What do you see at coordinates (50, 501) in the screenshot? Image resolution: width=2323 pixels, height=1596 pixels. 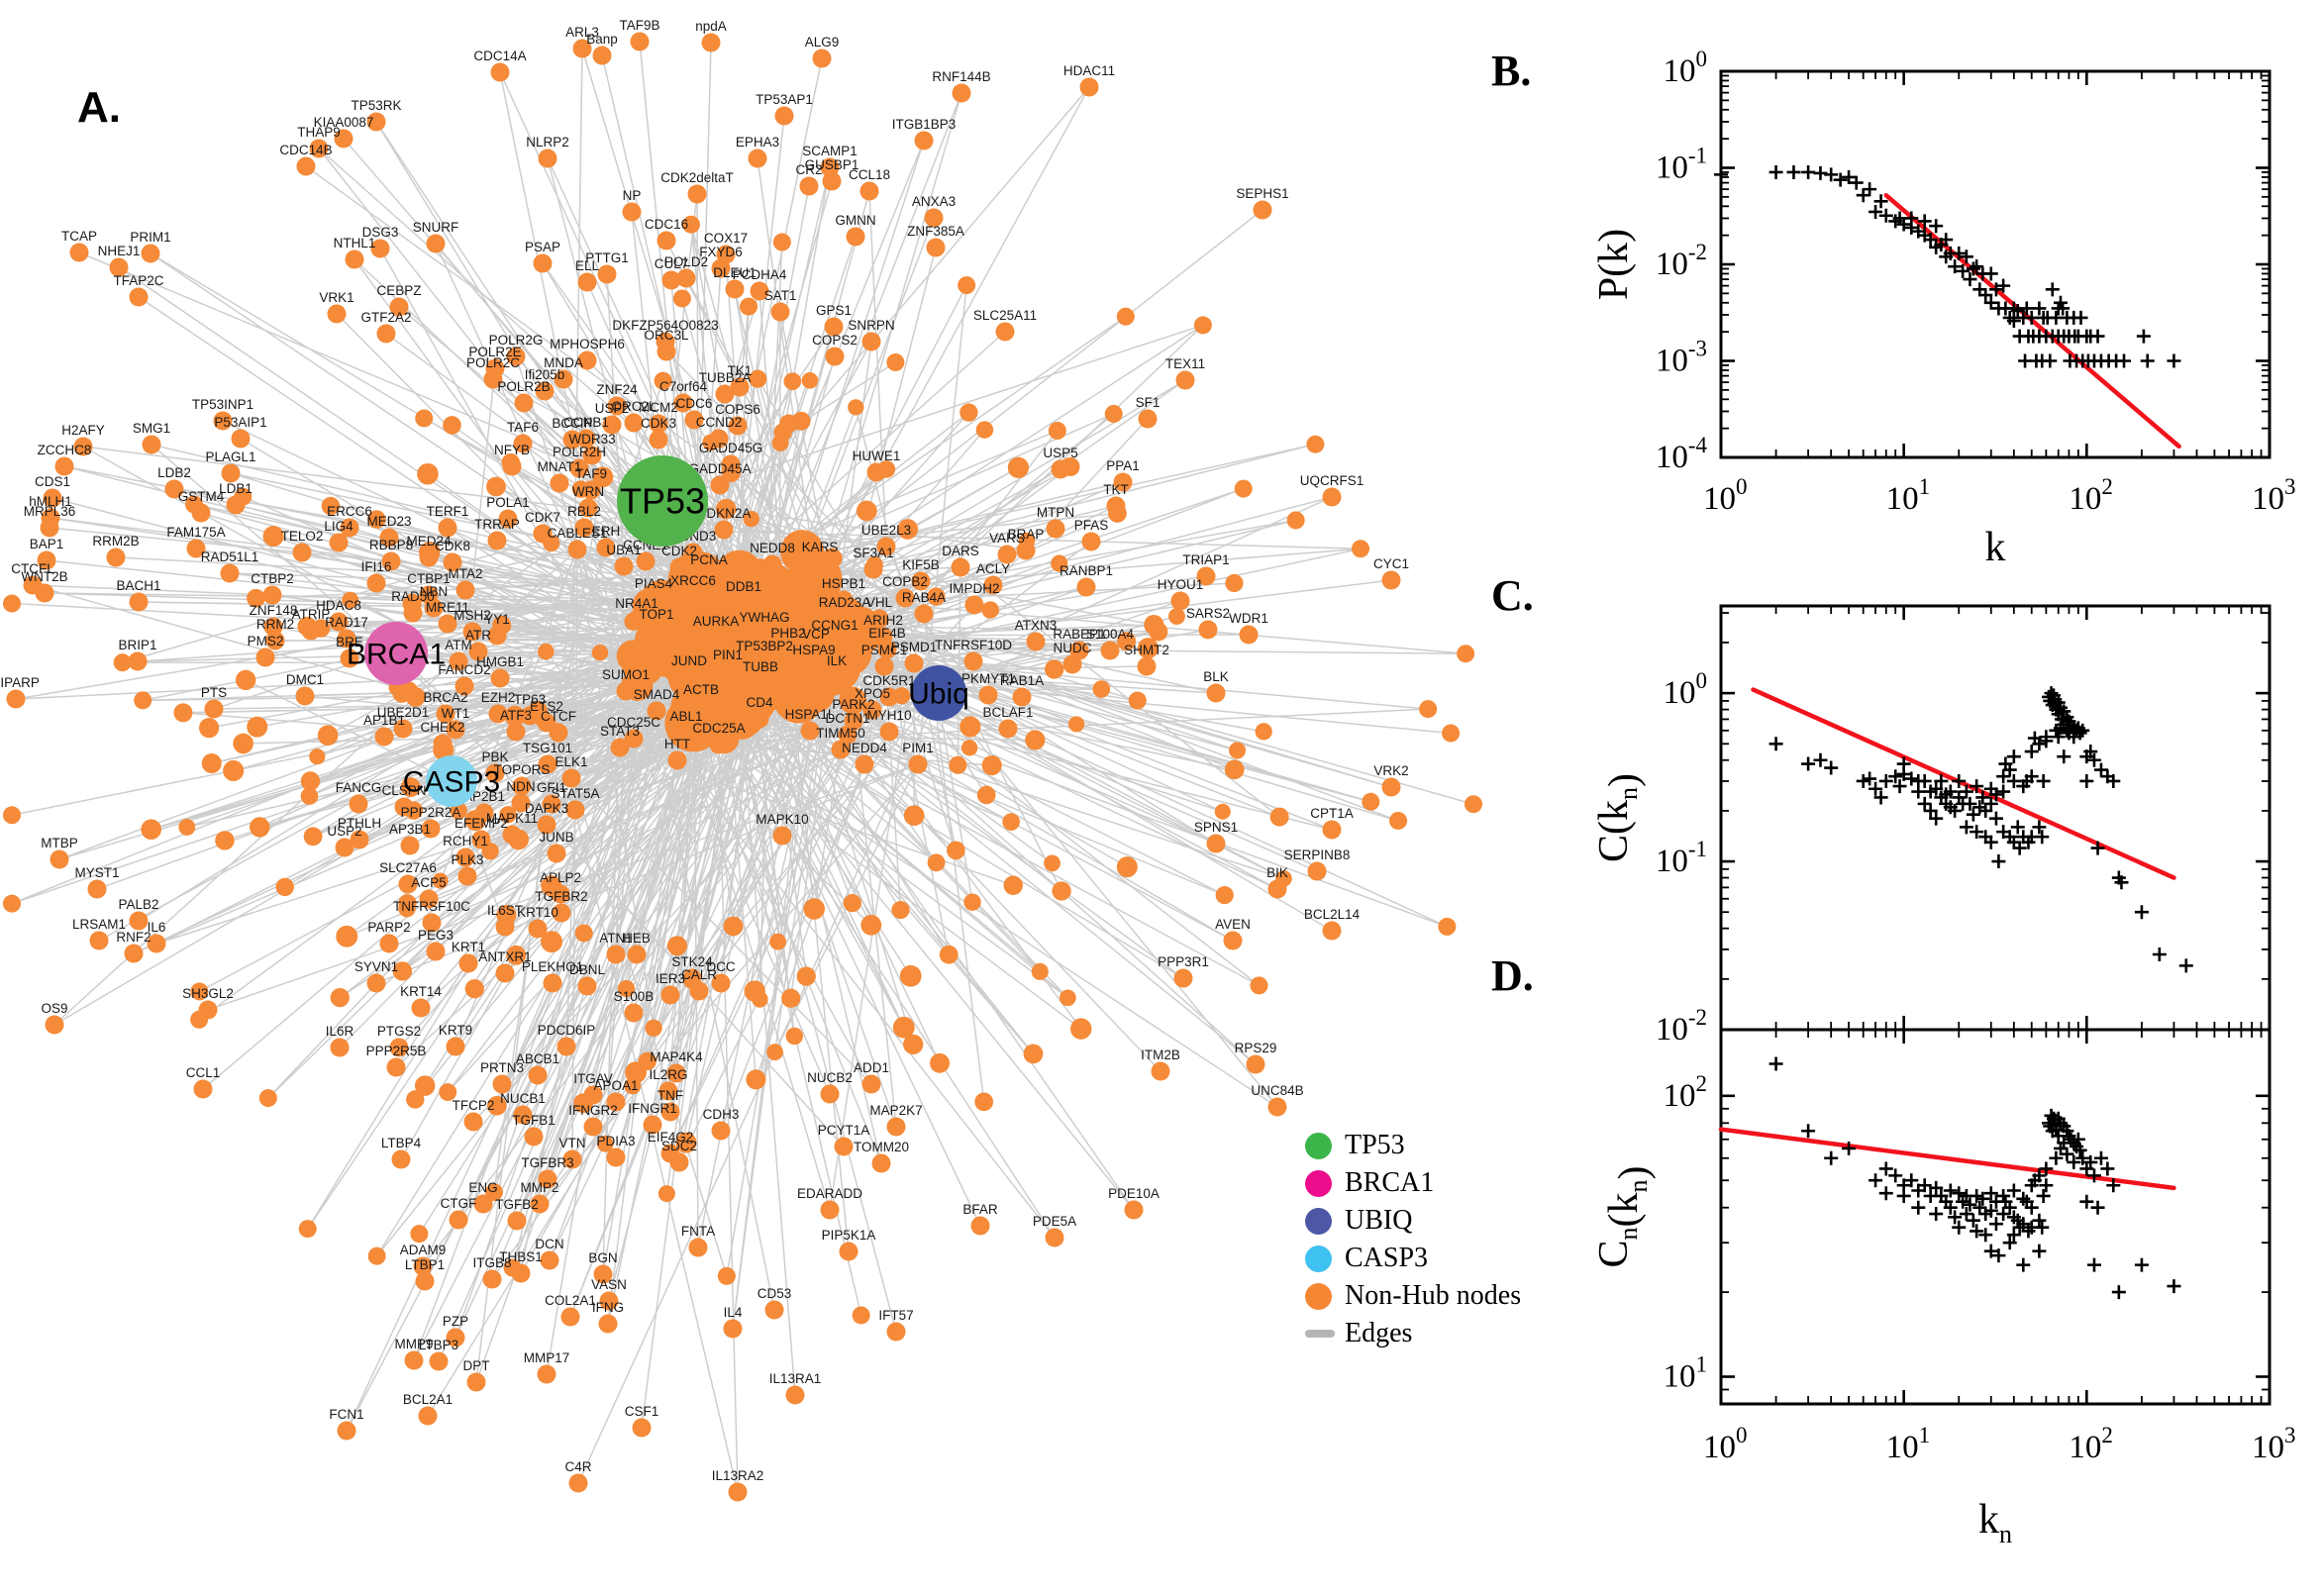 I see `gene-label: hMLH1` at bounding box center [50, 501].